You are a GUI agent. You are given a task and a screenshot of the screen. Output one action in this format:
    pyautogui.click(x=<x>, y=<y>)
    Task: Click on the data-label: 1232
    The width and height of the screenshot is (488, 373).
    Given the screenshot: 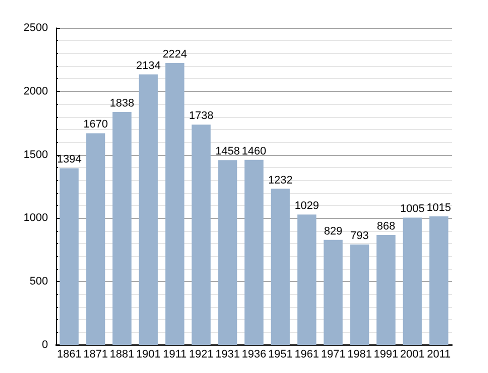 What is the action you would take?
    pyautogui.click(x=280, y=180)
    